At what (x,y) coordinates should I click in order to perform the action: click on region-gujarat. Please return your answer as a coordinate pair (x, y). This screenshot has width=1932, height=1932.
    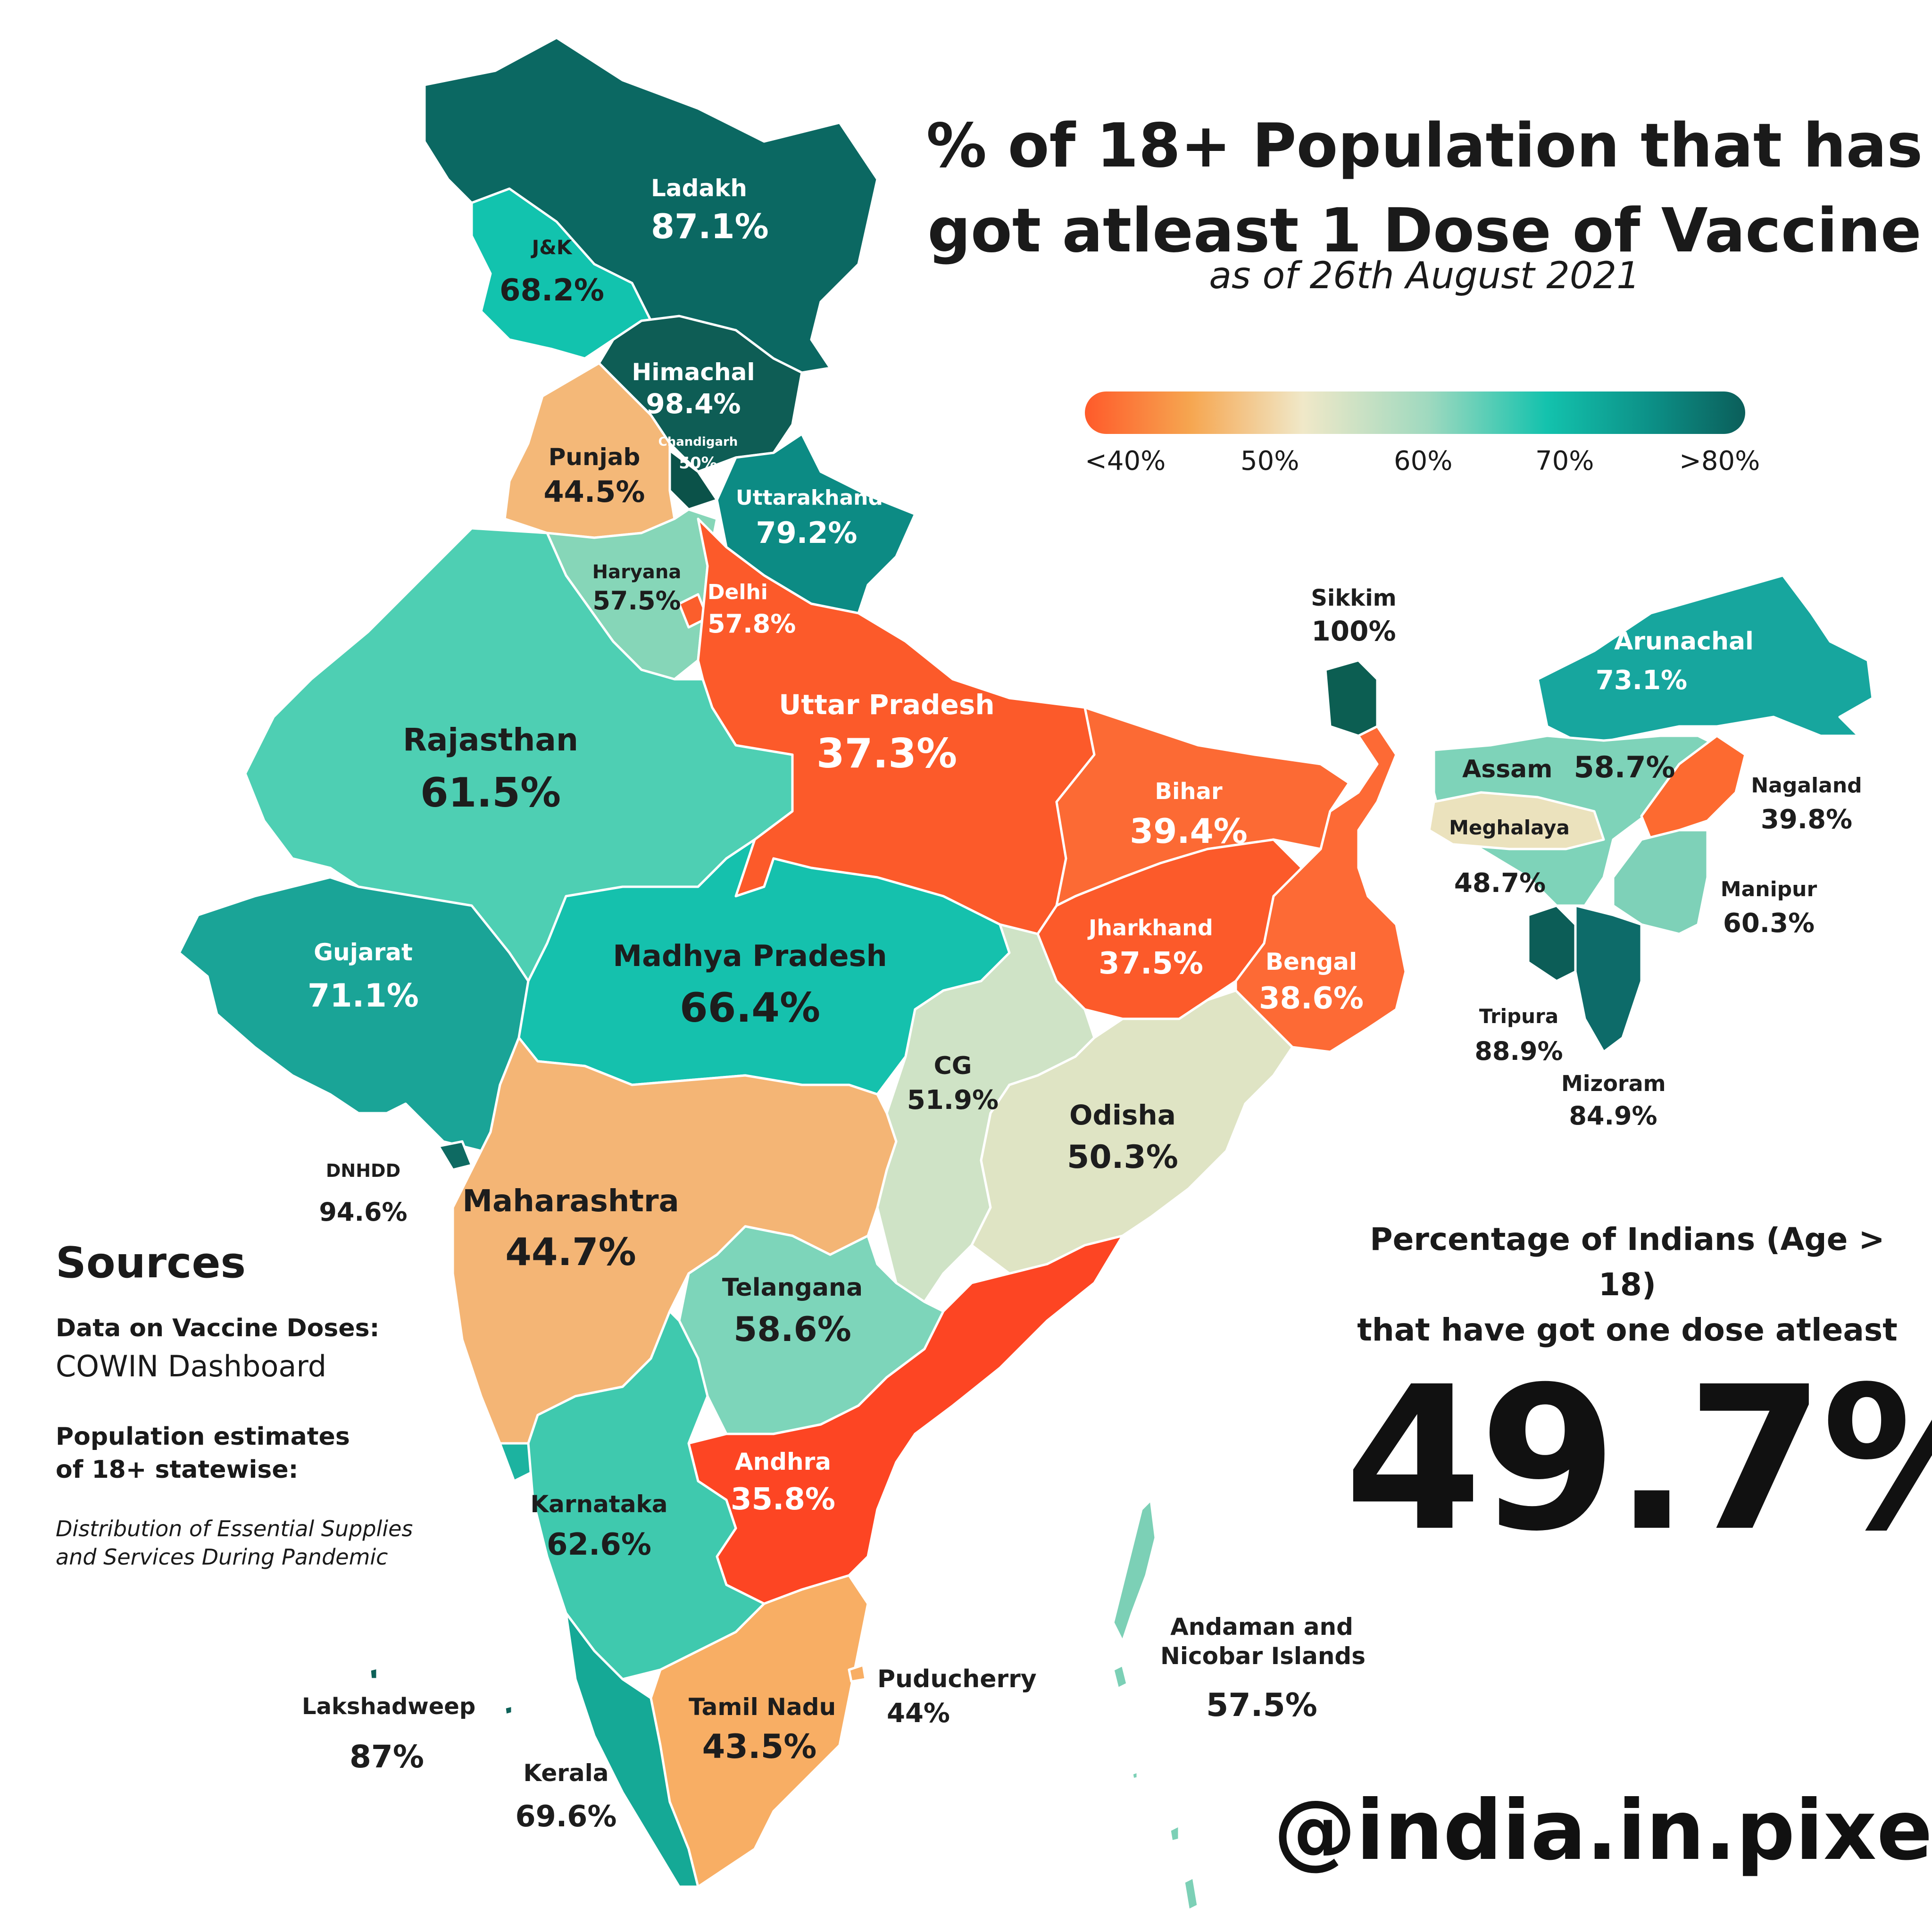
    Looking at the image, I should click on (354, 1014).